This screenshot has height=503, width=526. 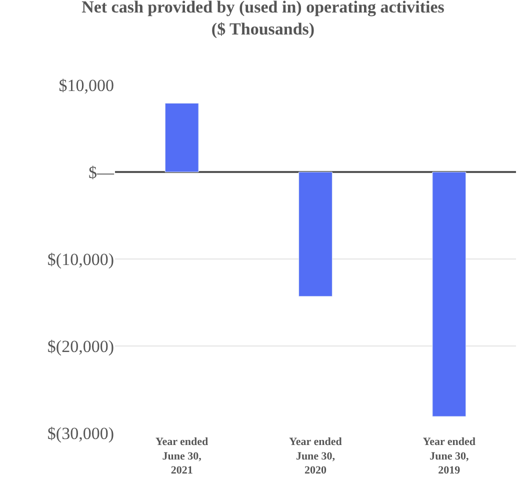 I want to click on x-tick-label: Year ended June 30, 2021, so click(x=181, y=456).